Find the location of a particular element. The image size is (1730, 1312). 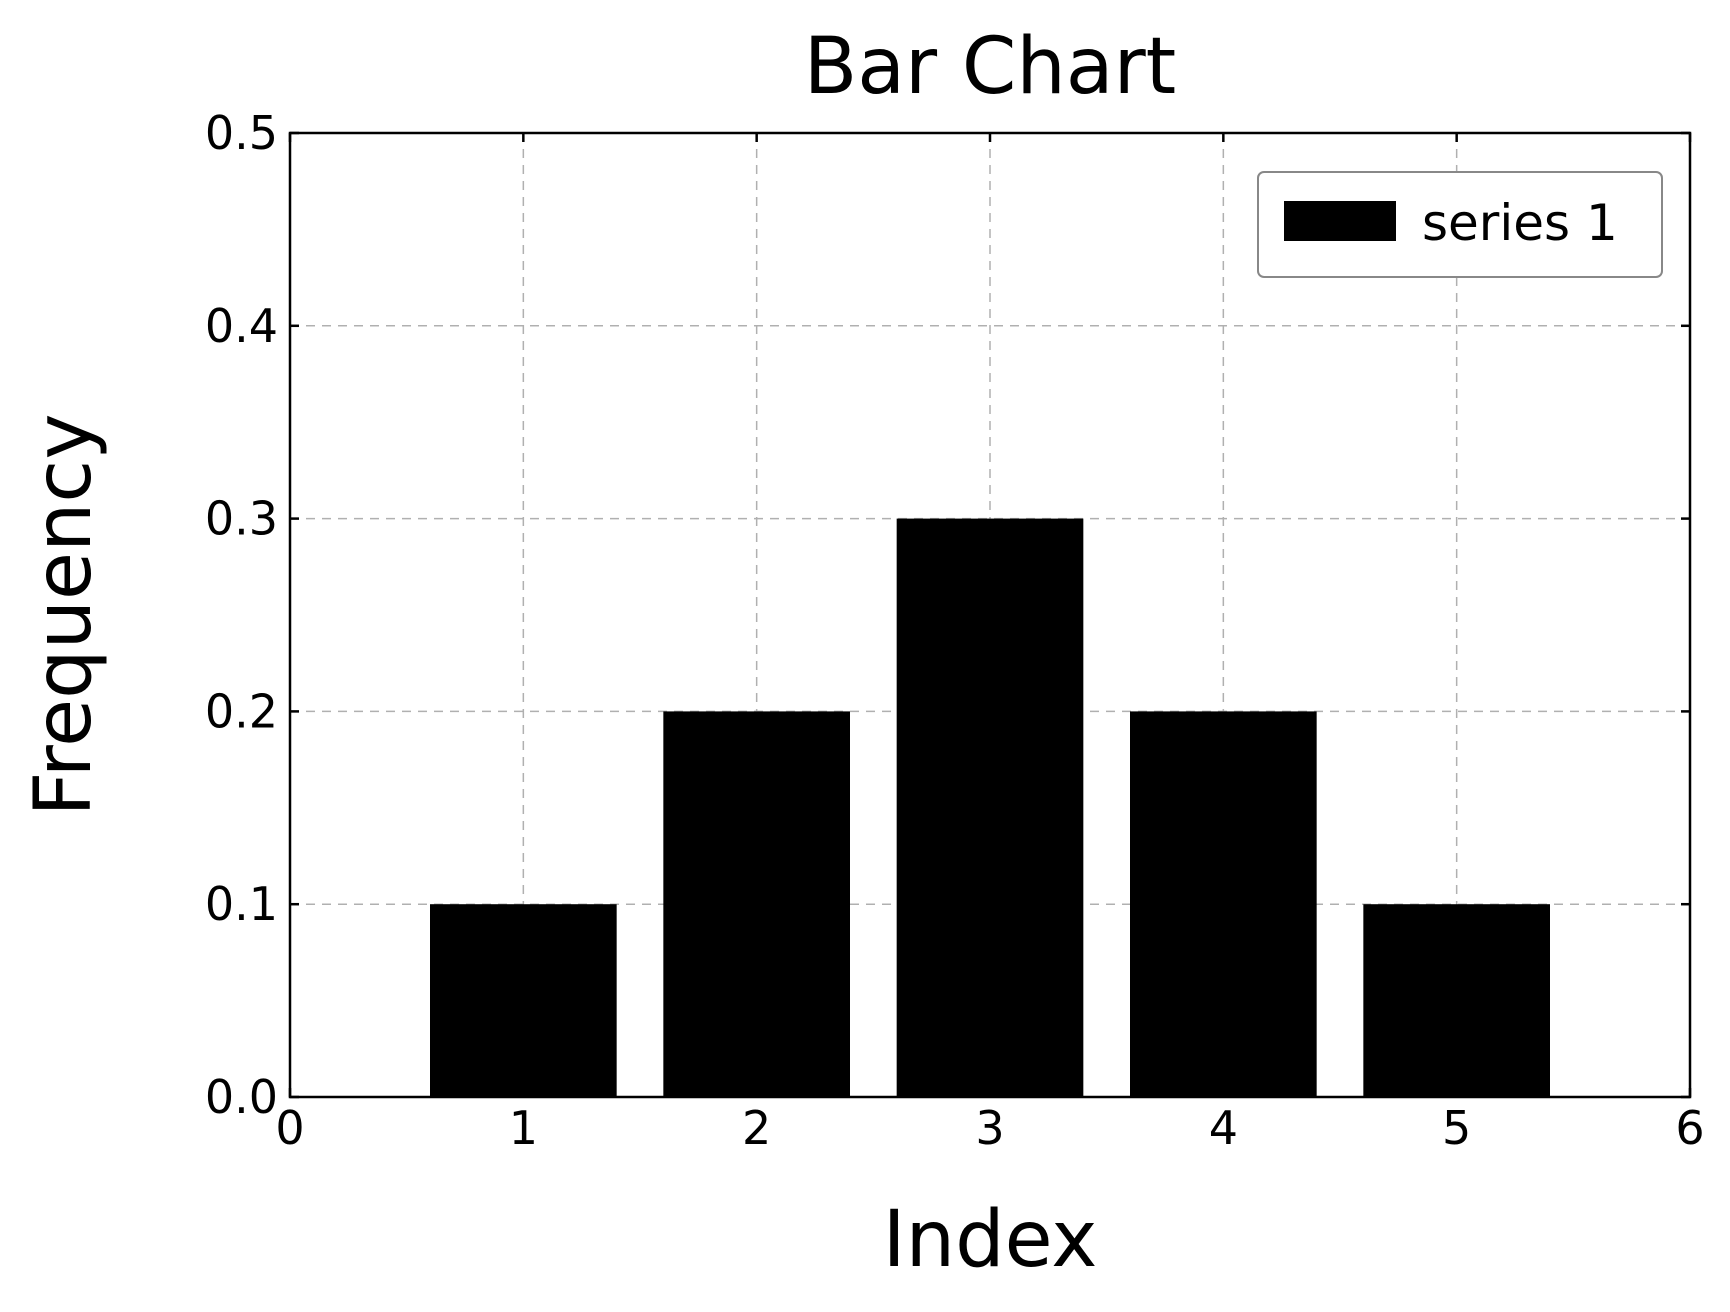

x-tick-label: 2 is located at coordinates (756, 1128).